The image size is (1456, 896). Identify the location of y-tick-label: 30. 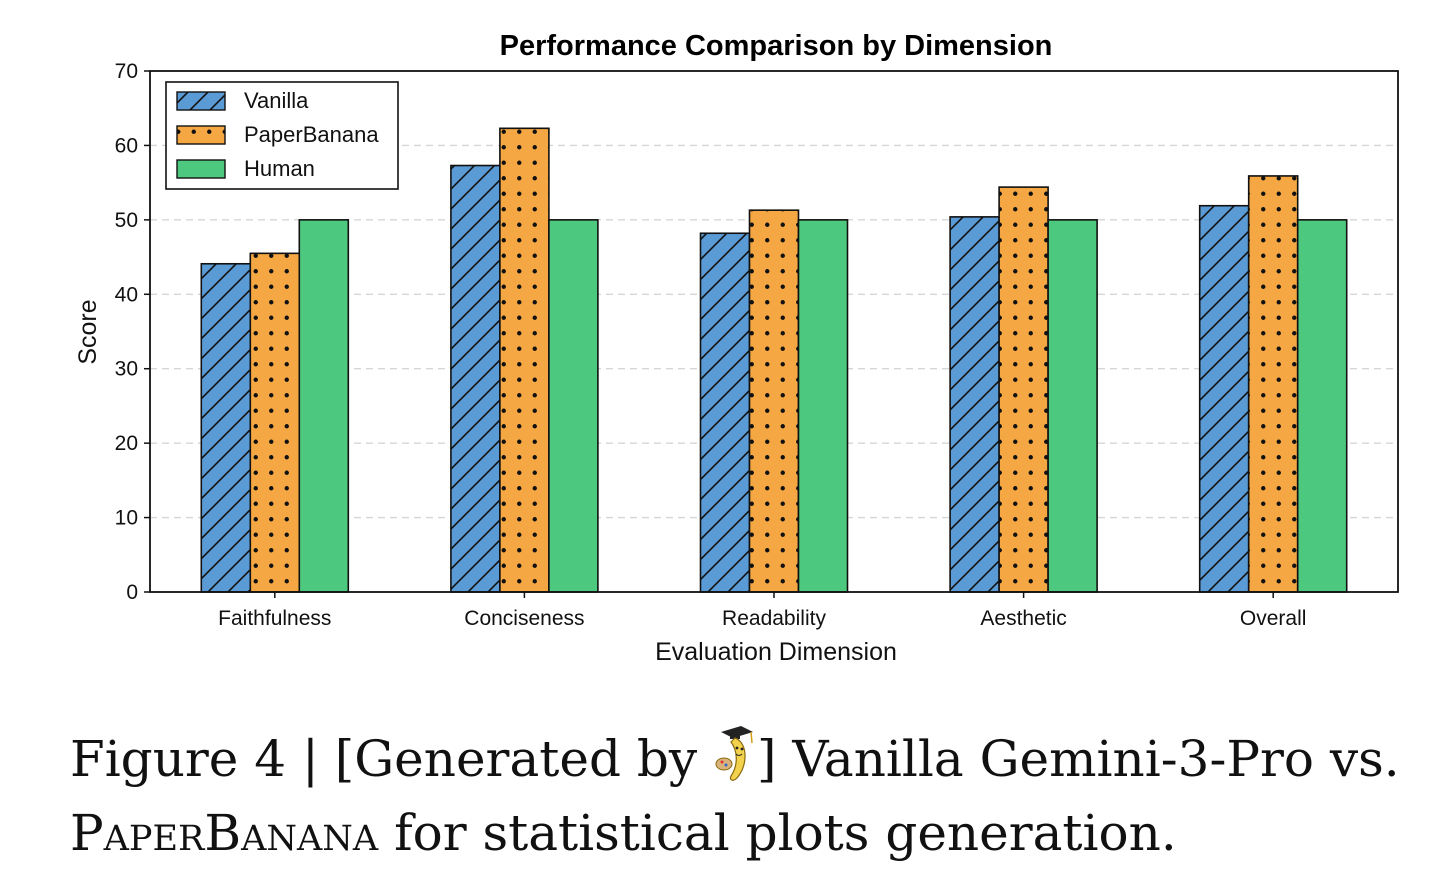
(126, 369).